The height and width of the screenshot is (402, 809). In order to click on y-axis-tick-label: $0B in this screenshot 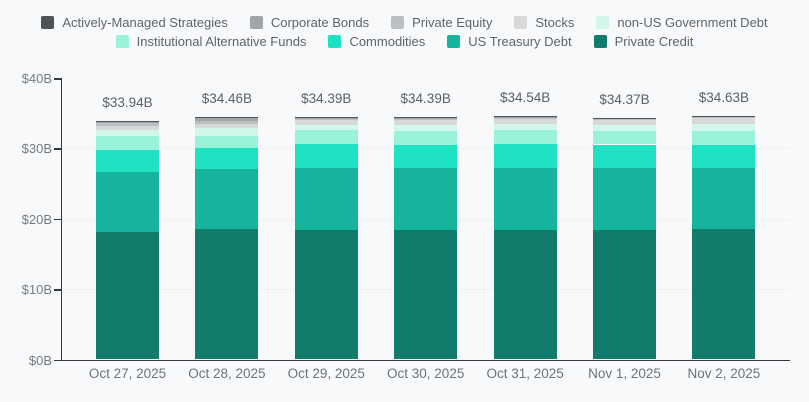, I will do `click(40, 360)`.